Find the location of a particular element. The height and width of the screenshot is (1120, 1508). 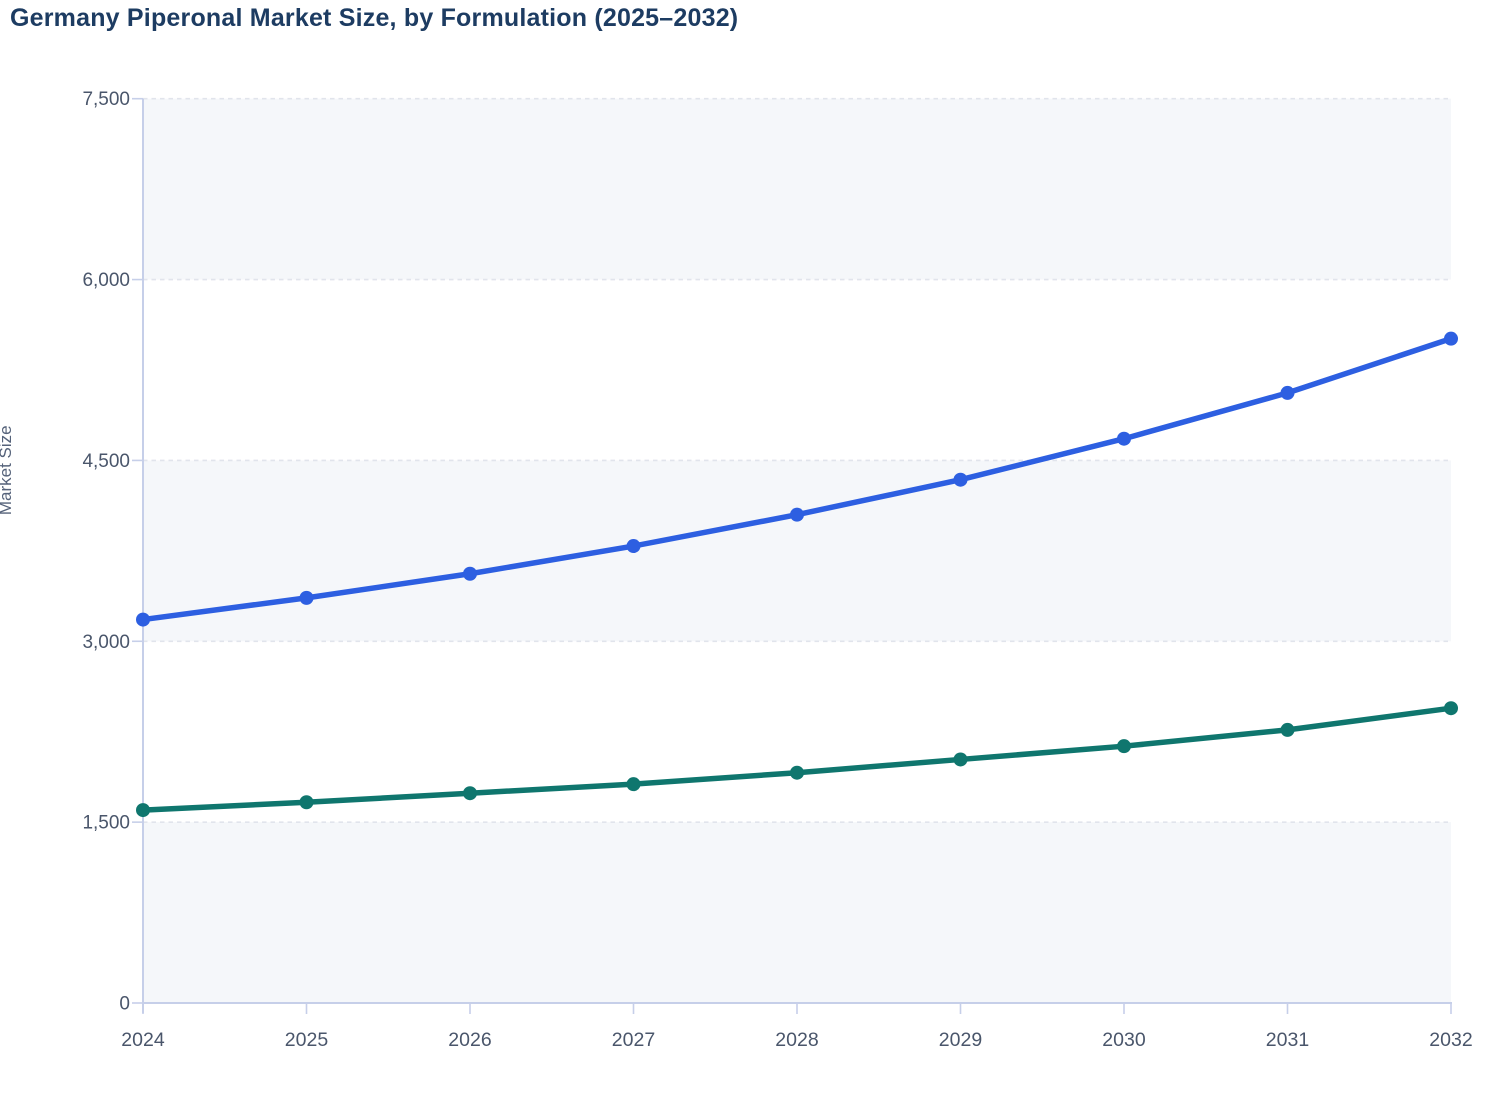

x-tick-label: 2026 is located at coordinates (469, 1040).